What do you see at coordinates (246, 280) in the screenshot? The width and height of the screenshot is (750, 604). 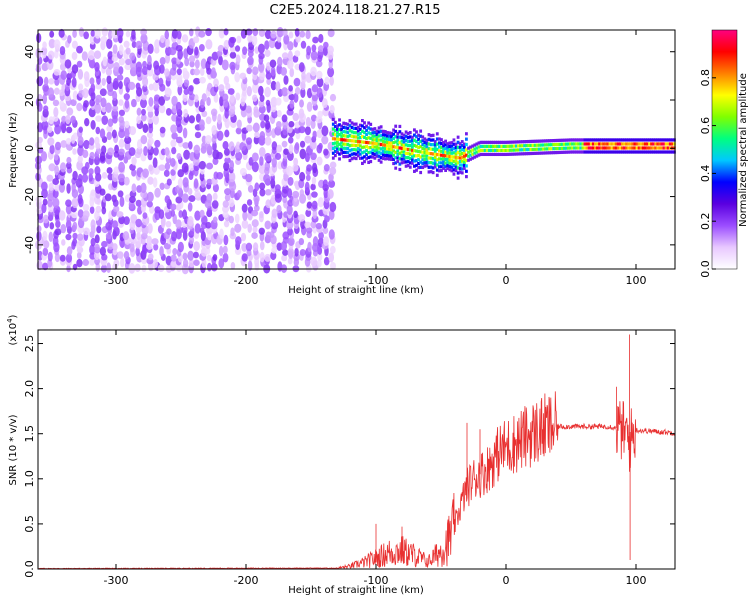 I see `x-tick-label: -200` at bounding box center [246, 280].